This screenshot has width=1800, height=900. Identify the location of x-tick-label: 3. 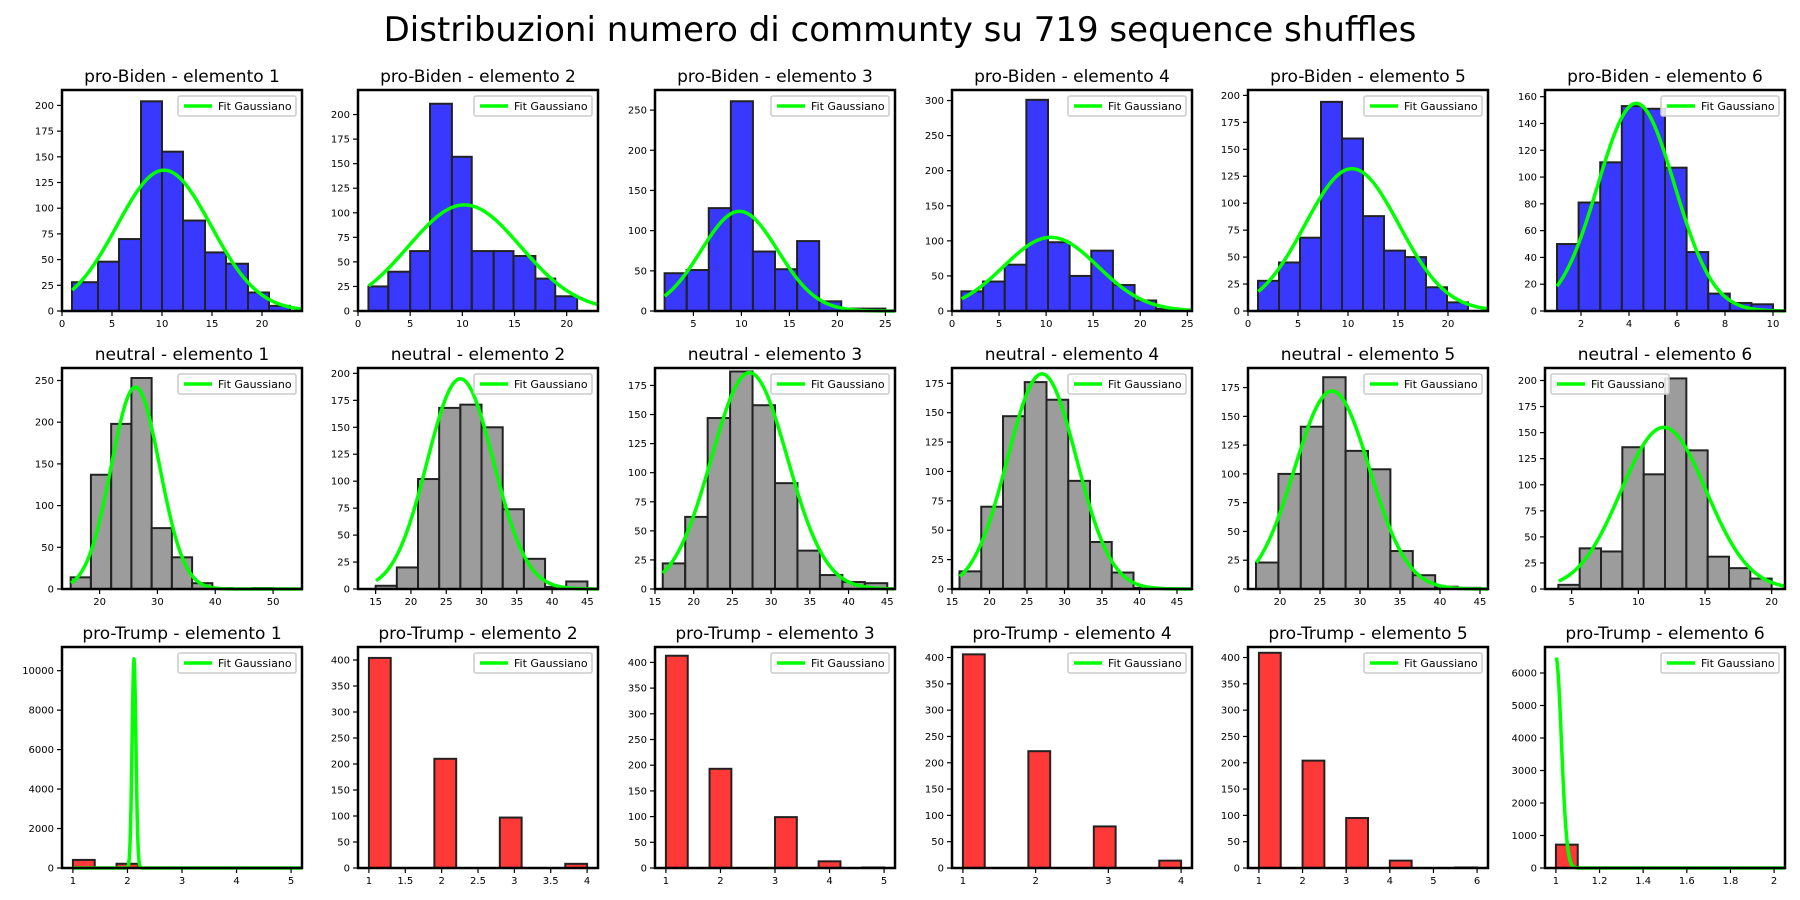
(182, 881).